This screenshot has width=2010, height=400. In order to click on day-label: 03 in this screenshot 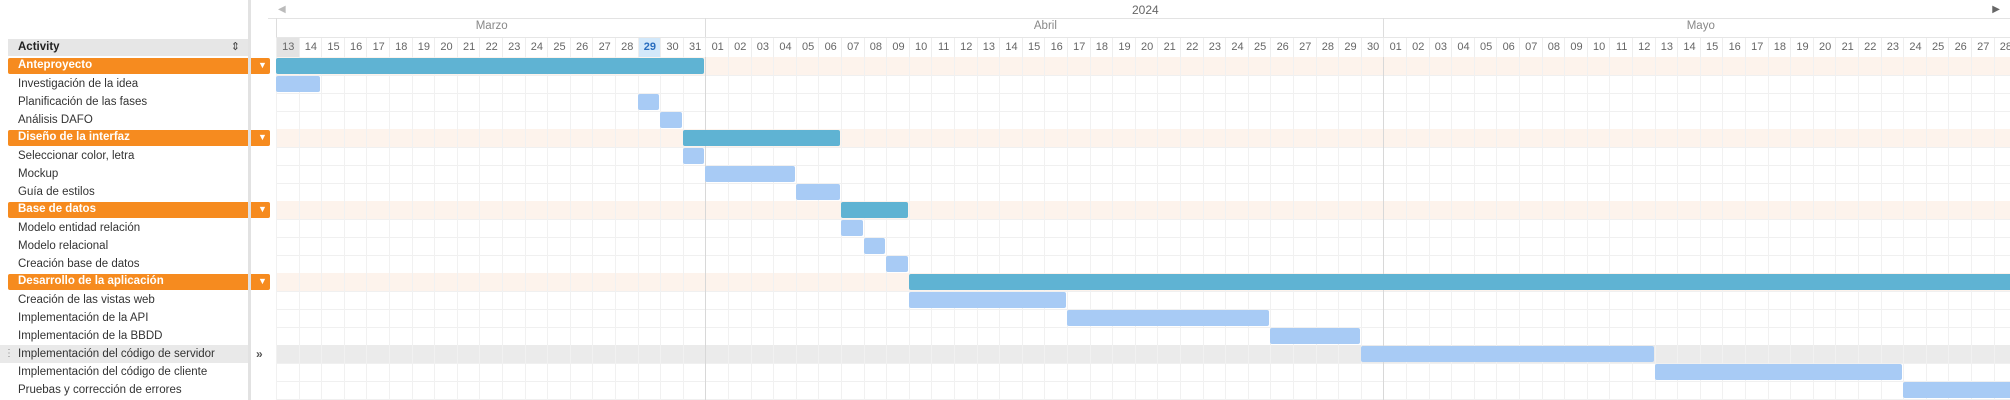, I will do `click(1440, 47)`.